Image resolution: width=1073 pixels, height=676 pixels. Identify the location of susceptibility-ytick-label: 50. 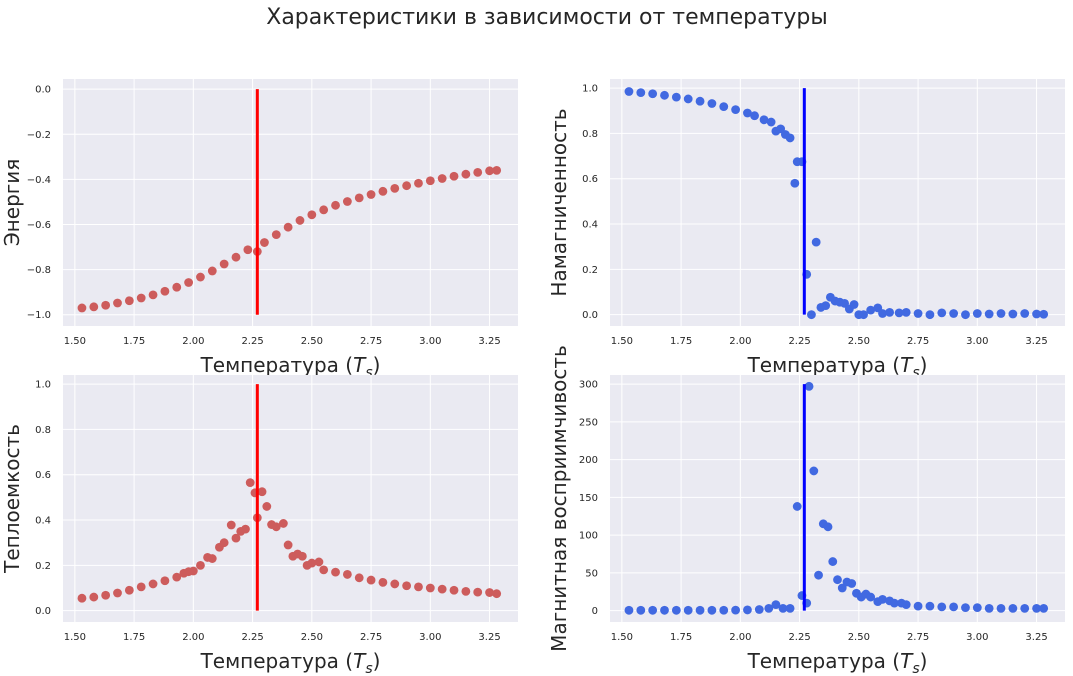
(591, 573).